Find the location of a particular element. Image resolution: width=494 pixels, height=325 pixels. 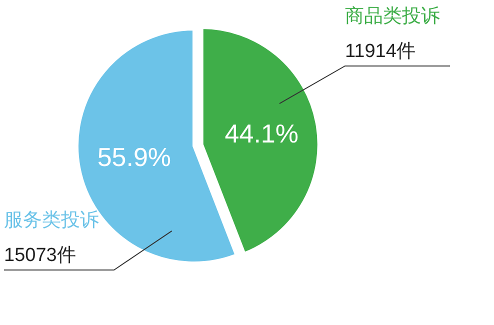

text: 15073件 is located at coordinates (40, 255).